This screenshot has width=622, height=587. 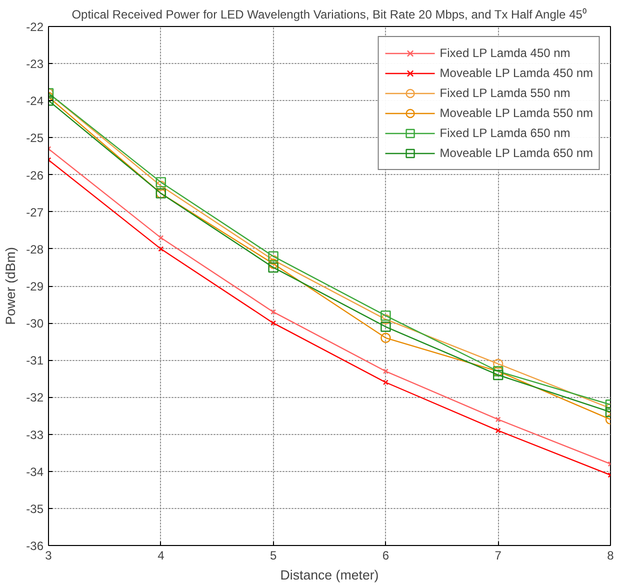 I want to click on y-tick-label: -36, so click(x=35, y=546).